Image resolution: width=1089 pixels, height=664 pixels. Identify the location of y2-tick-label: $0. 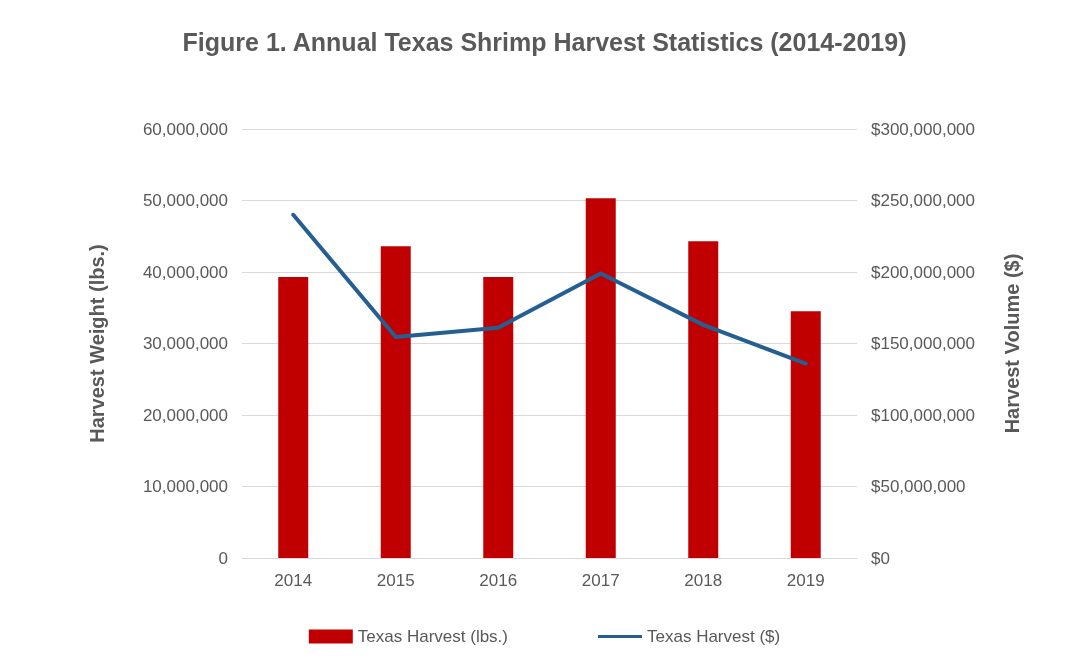
(880, 558).